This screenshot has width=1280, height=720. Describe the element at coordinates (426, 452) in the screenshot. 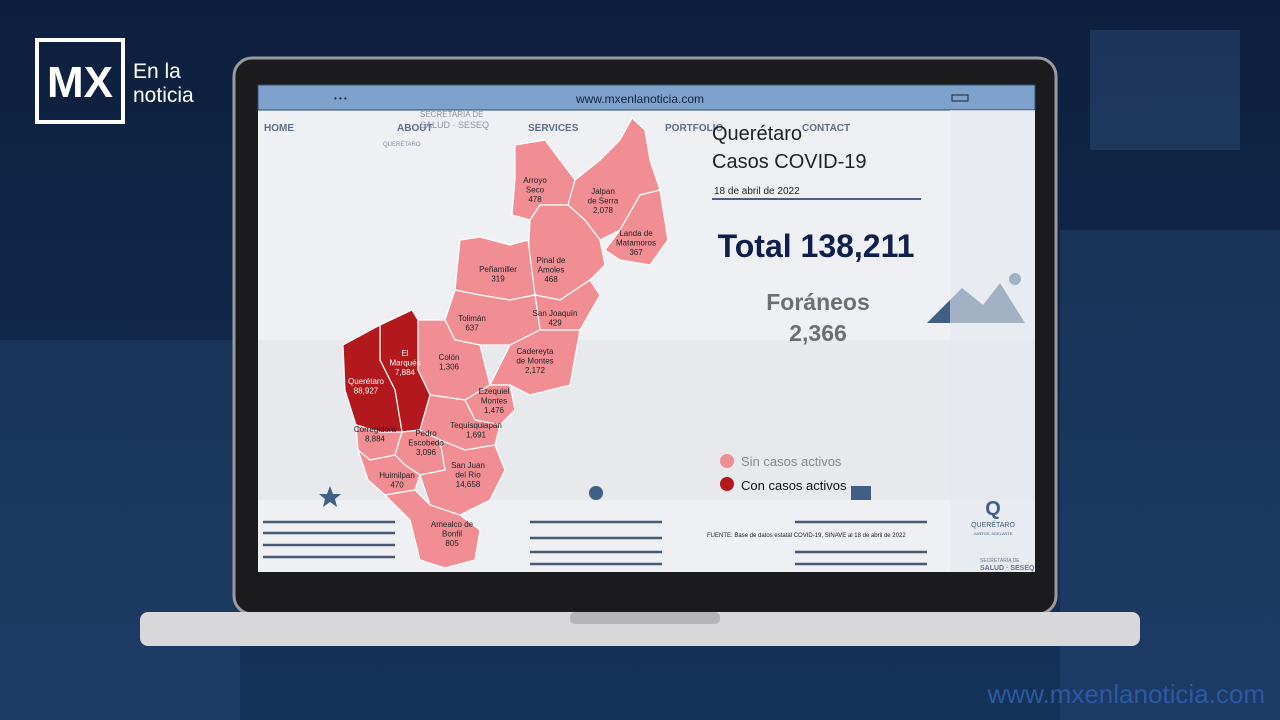

I see `municipality-cases: 3,096` at that location.